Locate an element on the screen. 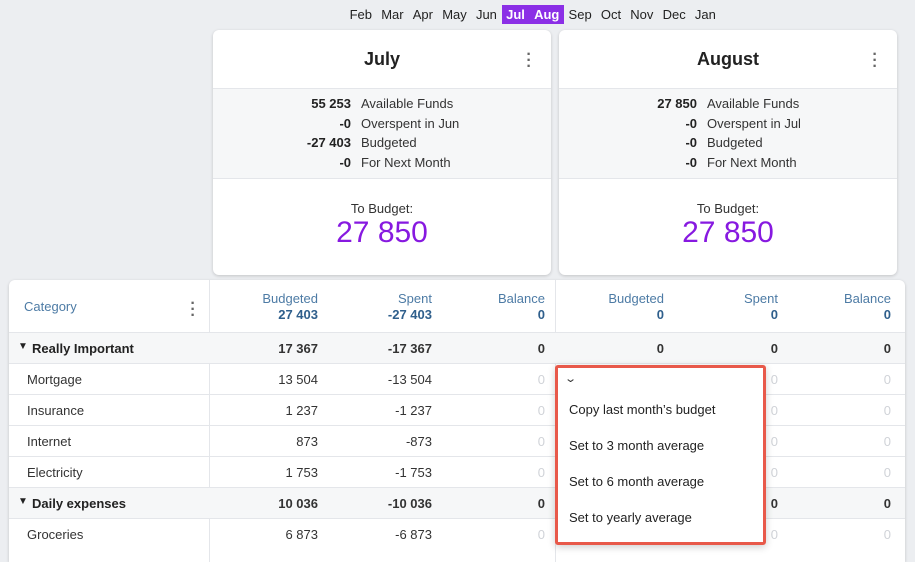 This screenshot has height=562, width=915. row-cell: 13 504 is located at coordinates (298, 379).